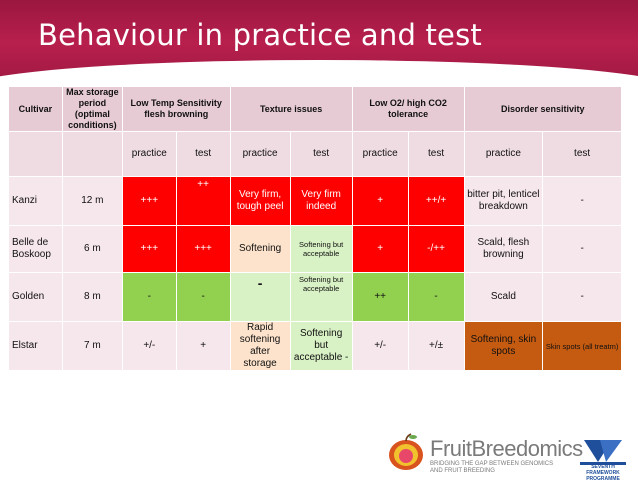  I want to click on cell-disorder-practice: Softening, skin spots, so click(503, 346).